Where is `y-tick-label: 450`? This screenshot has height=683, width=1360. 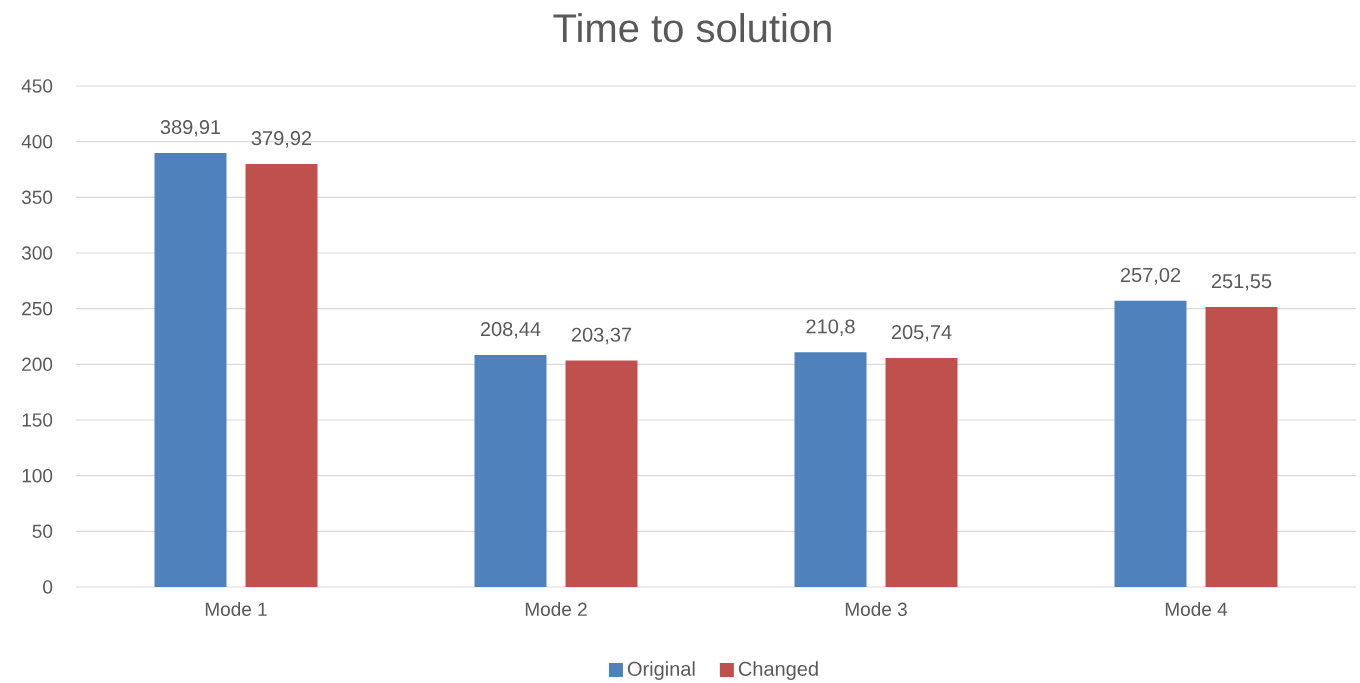
y-tick-label: 450 is located at coordinates (37, 86).